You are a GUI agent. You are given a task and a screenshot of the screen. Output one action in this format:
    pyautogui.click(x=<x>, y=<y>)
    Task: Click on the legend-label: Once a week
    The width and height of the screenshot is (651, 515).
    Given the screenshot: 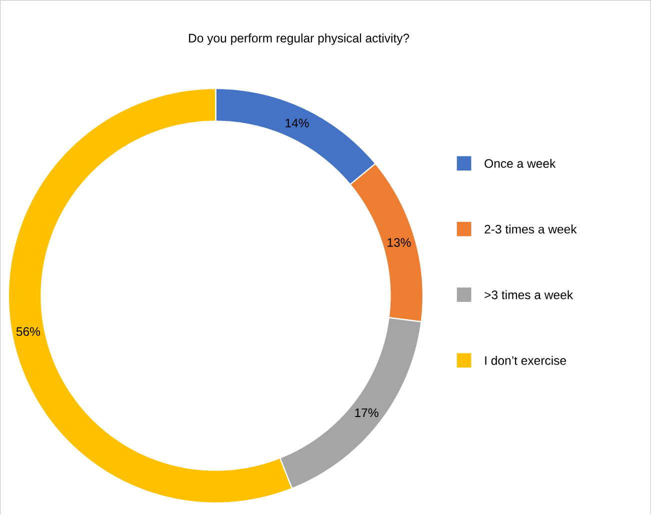 What is the action you would take?
    pyautogui.click(x=520, y=163)
    